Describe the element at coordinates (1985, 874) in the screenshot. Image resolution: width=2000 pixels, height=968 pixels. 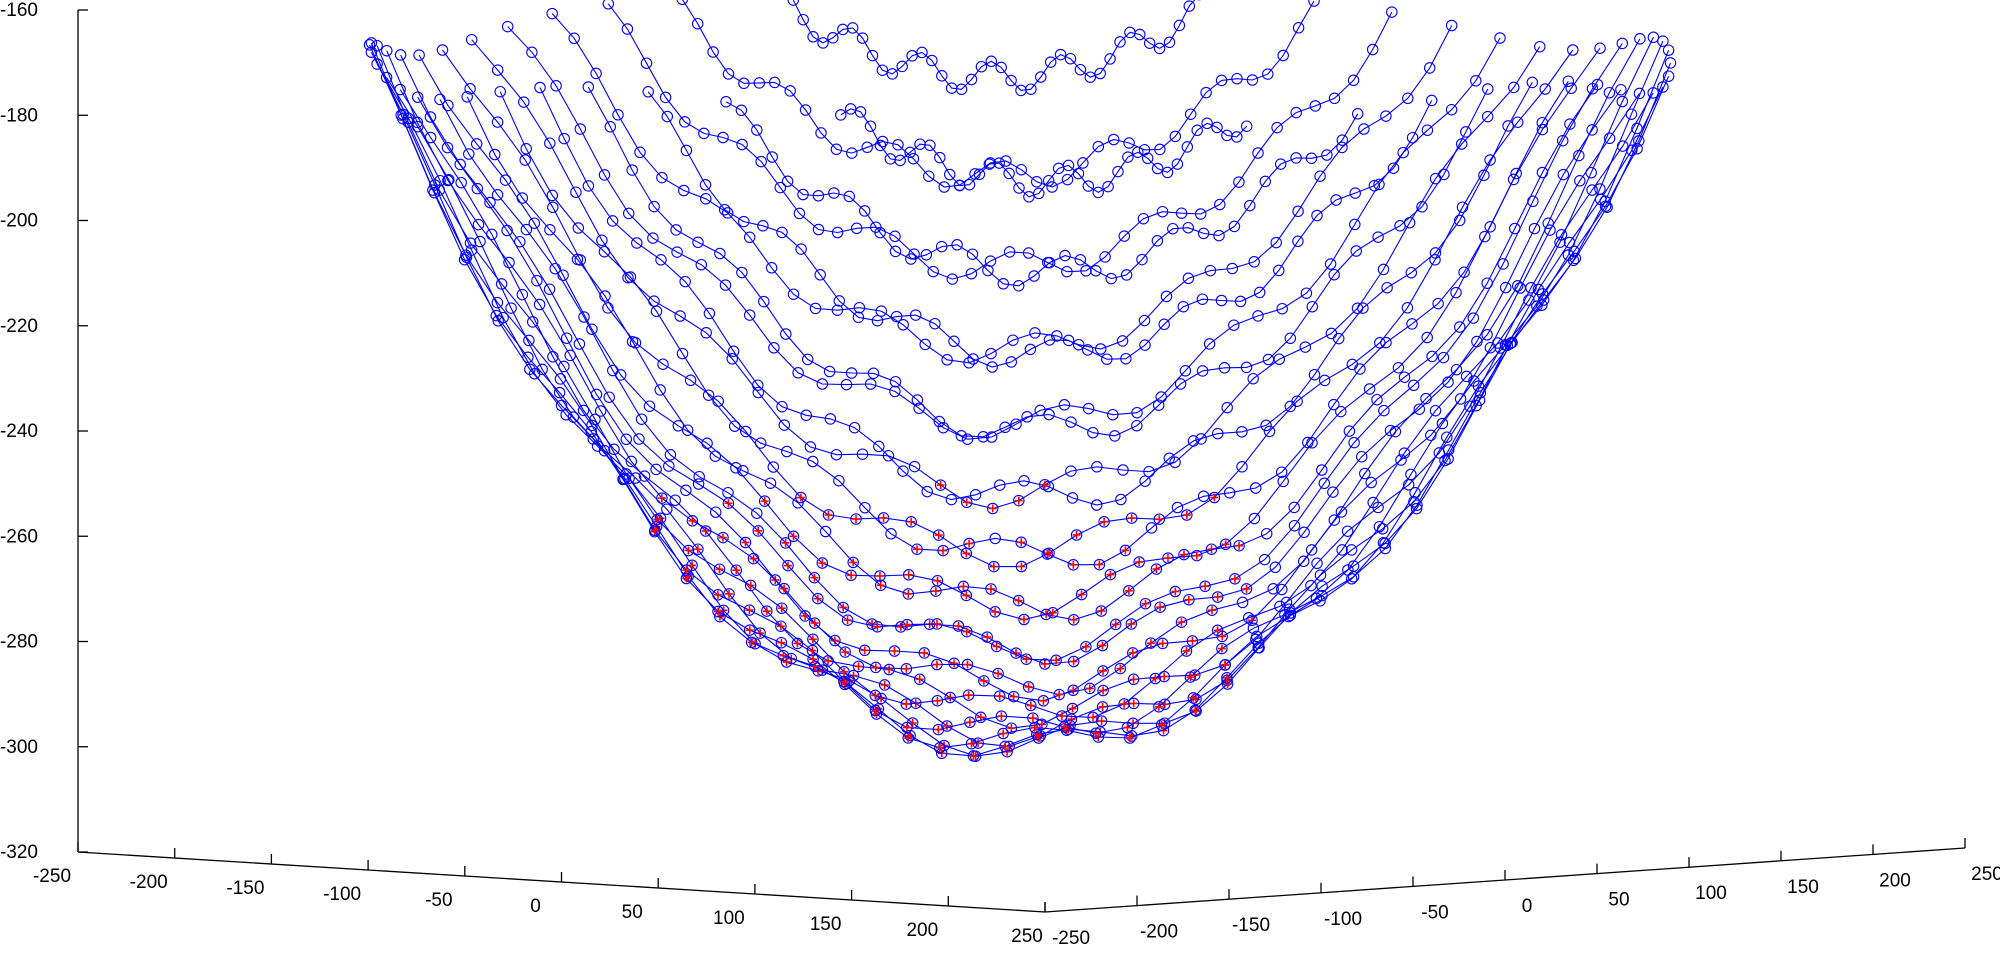
I see `y-tick-label: 250` at that location.